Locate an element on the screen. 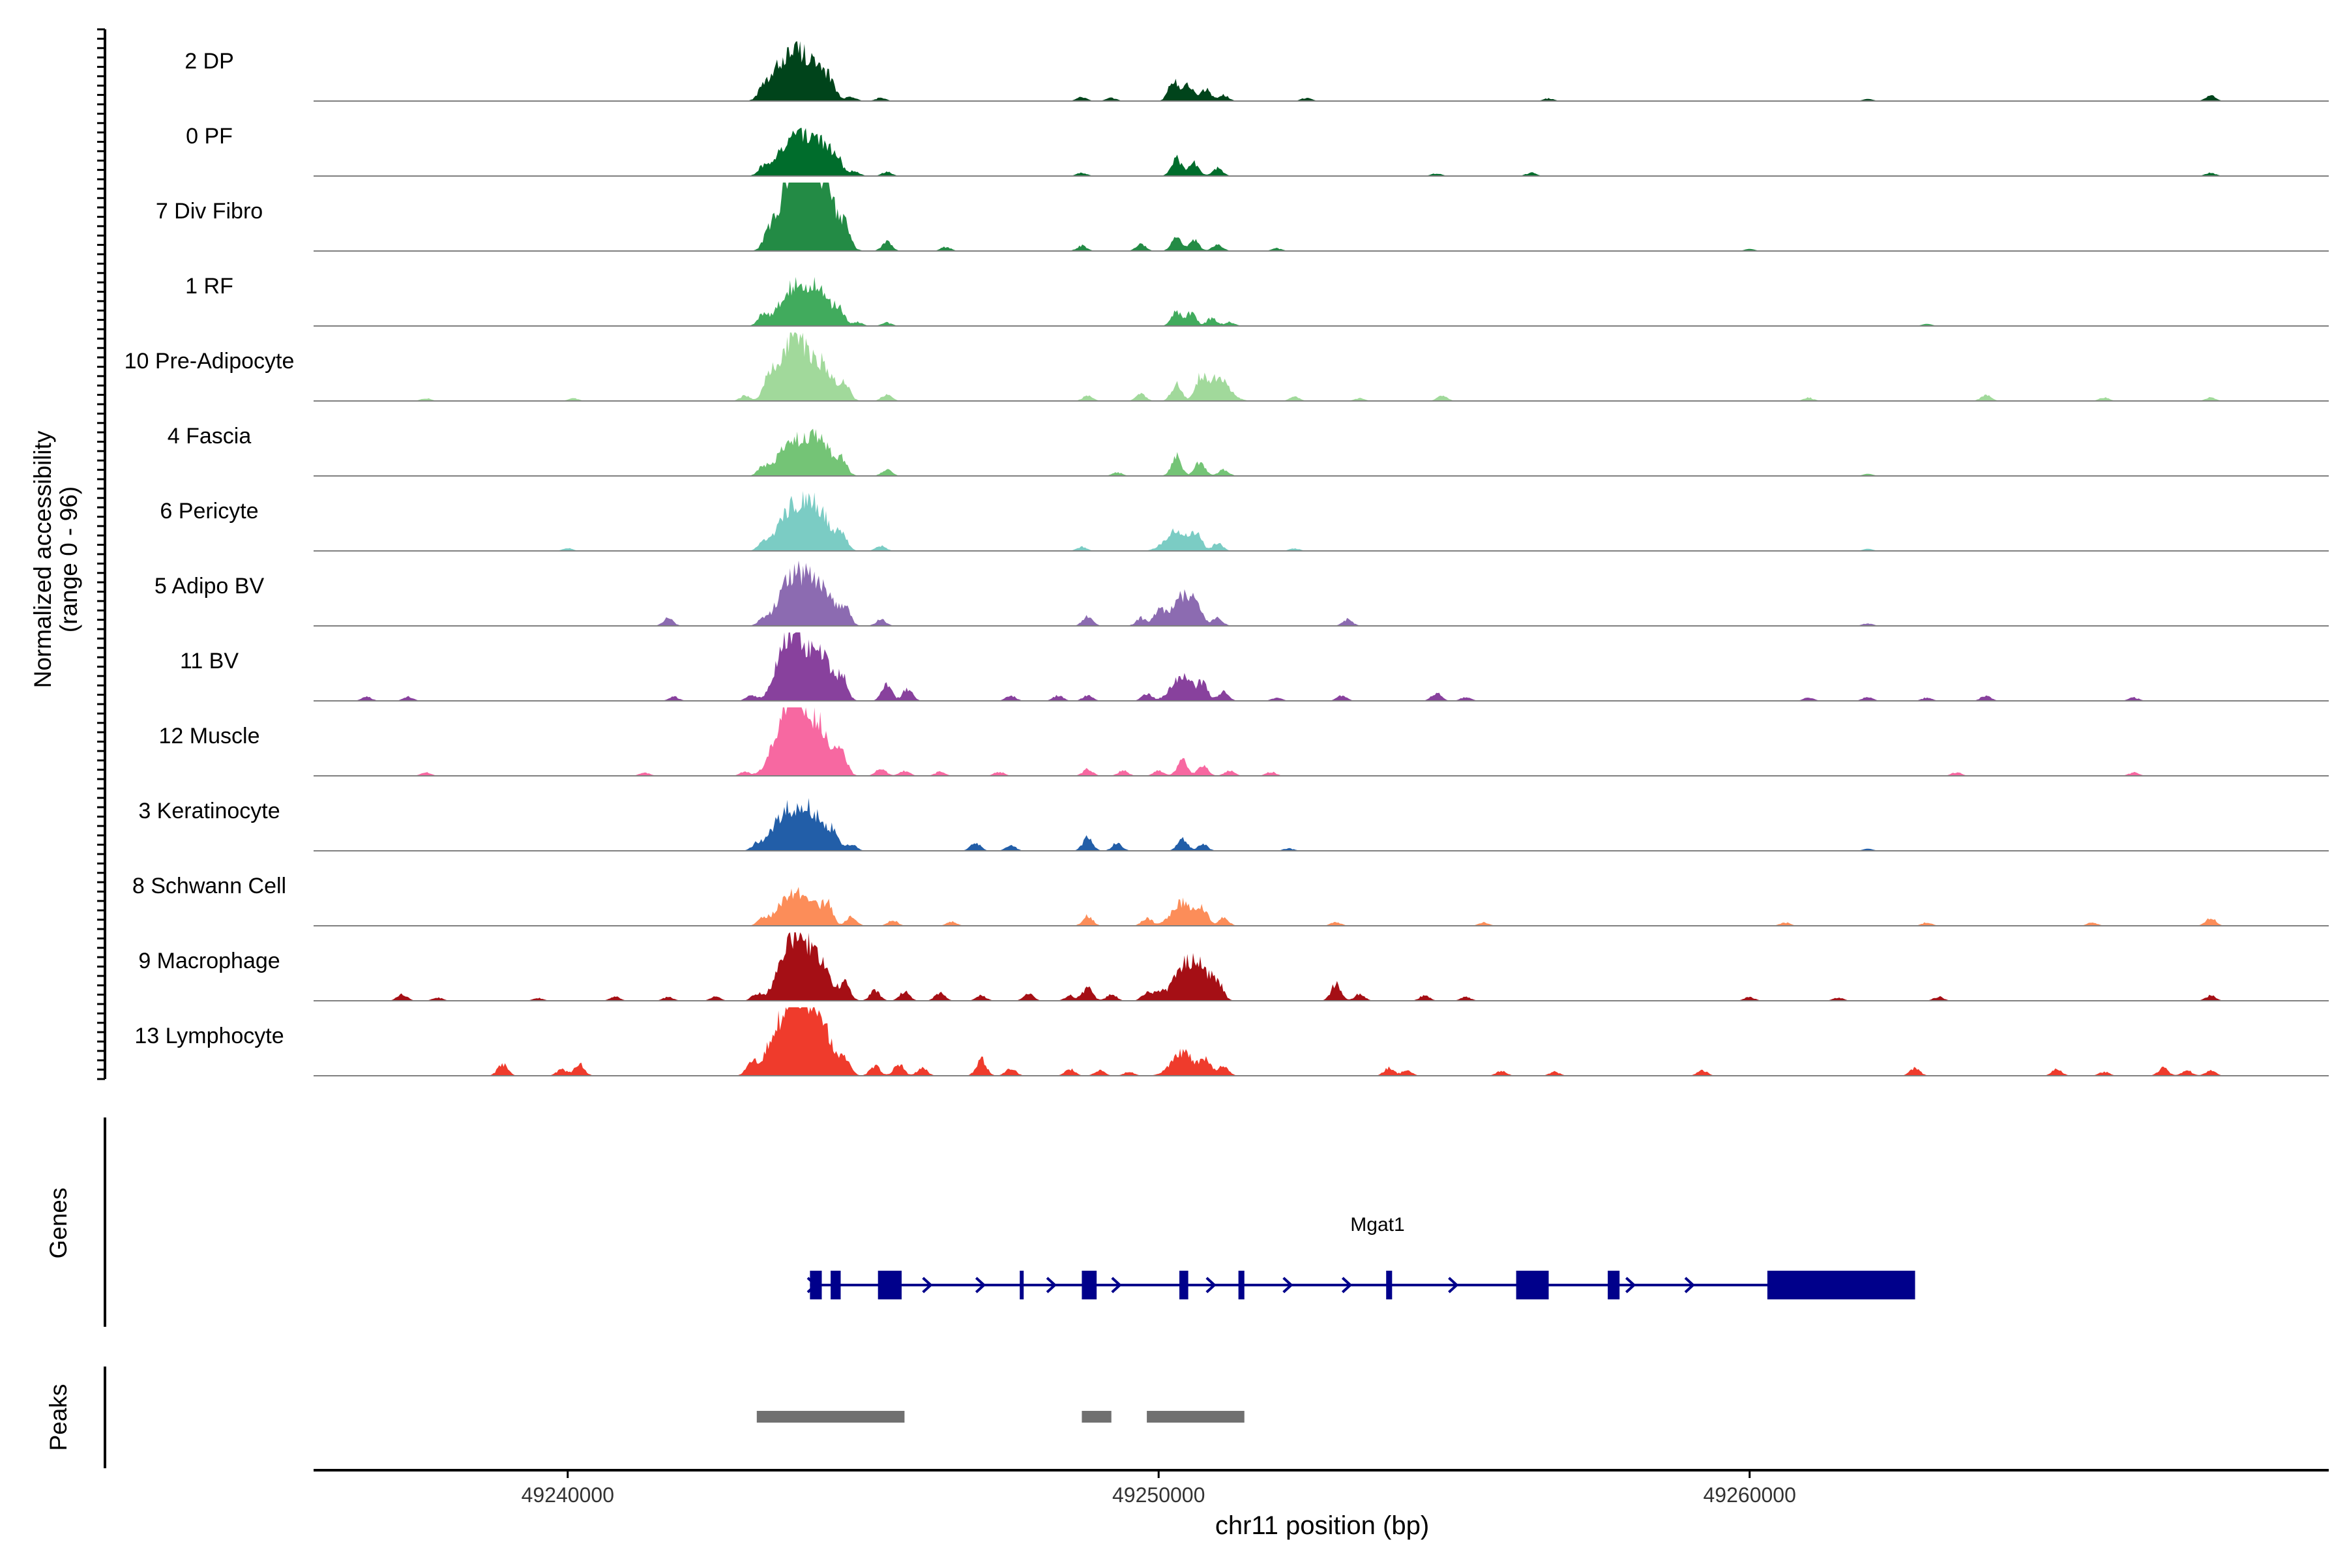  track-label: 7 Div Fibro is located at coordinates (209, 212).